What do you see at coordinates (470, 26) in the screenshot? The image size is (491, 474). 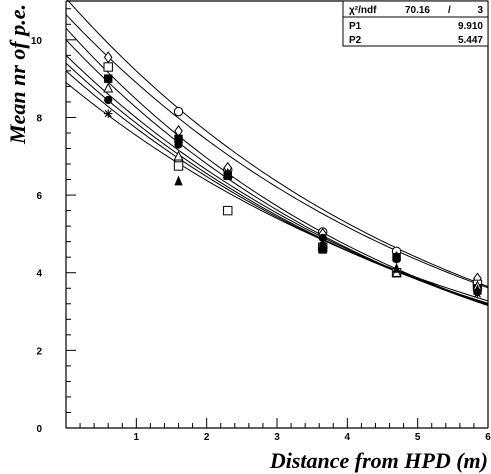 I see `stats-value-p1: 9.910` at bounding box center [470, 26].